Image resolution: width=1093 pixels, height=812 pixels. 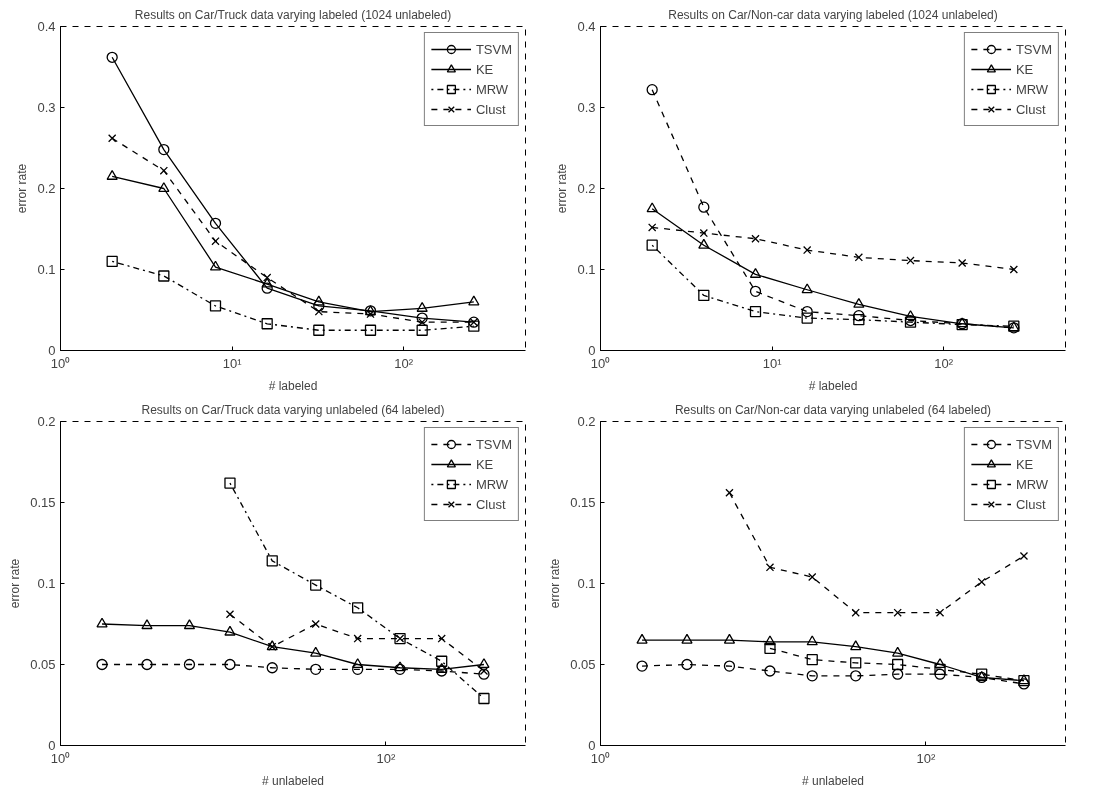 I want to click on chart-title: Results on Car/Non-car data varying labeled (1024 unlabeled), so click(x=833, y=14).